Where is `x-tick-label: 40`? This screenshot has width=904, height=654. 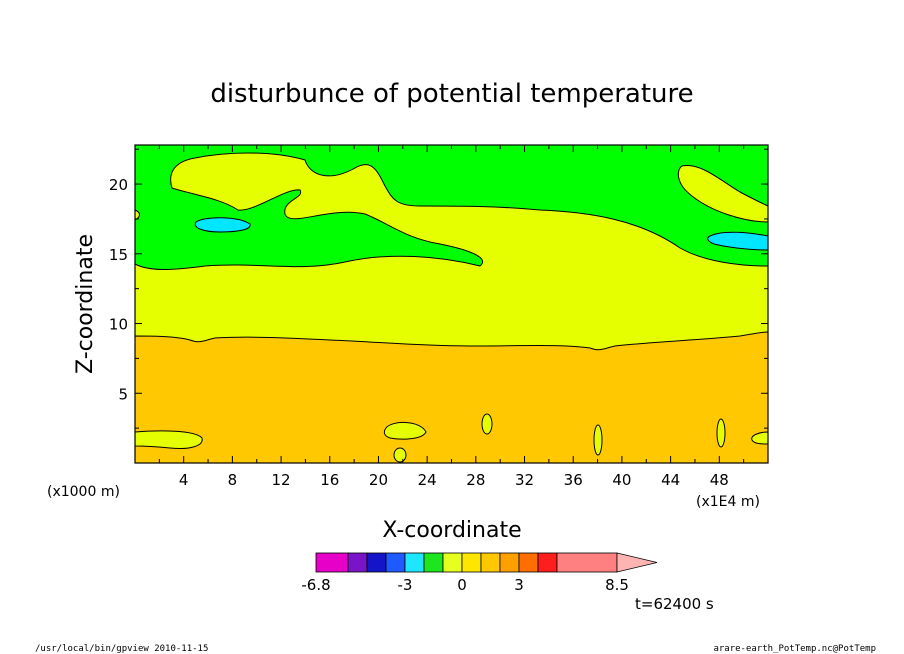
x-tick-label: 40 is located at coordinates (621, 480).